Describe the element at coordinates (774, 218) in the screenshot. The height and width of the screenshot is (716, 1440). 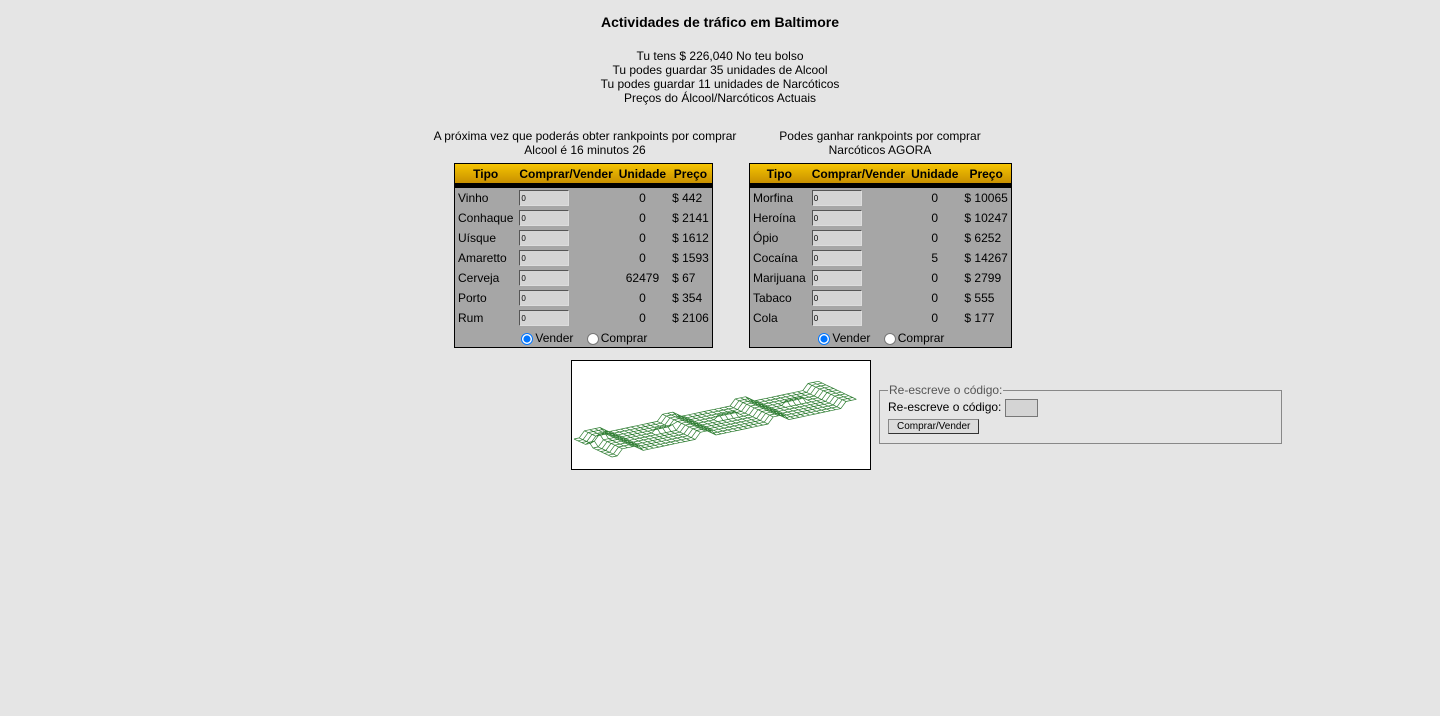
I see `item-type: Heroína` at that location.